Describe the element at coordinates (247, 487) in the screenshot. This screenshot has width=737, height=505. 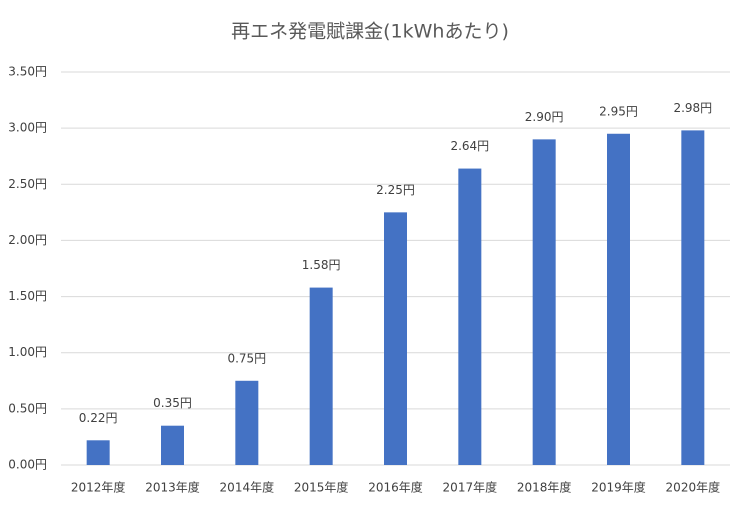
I see `x-tick-label: 2014年度` at that location.